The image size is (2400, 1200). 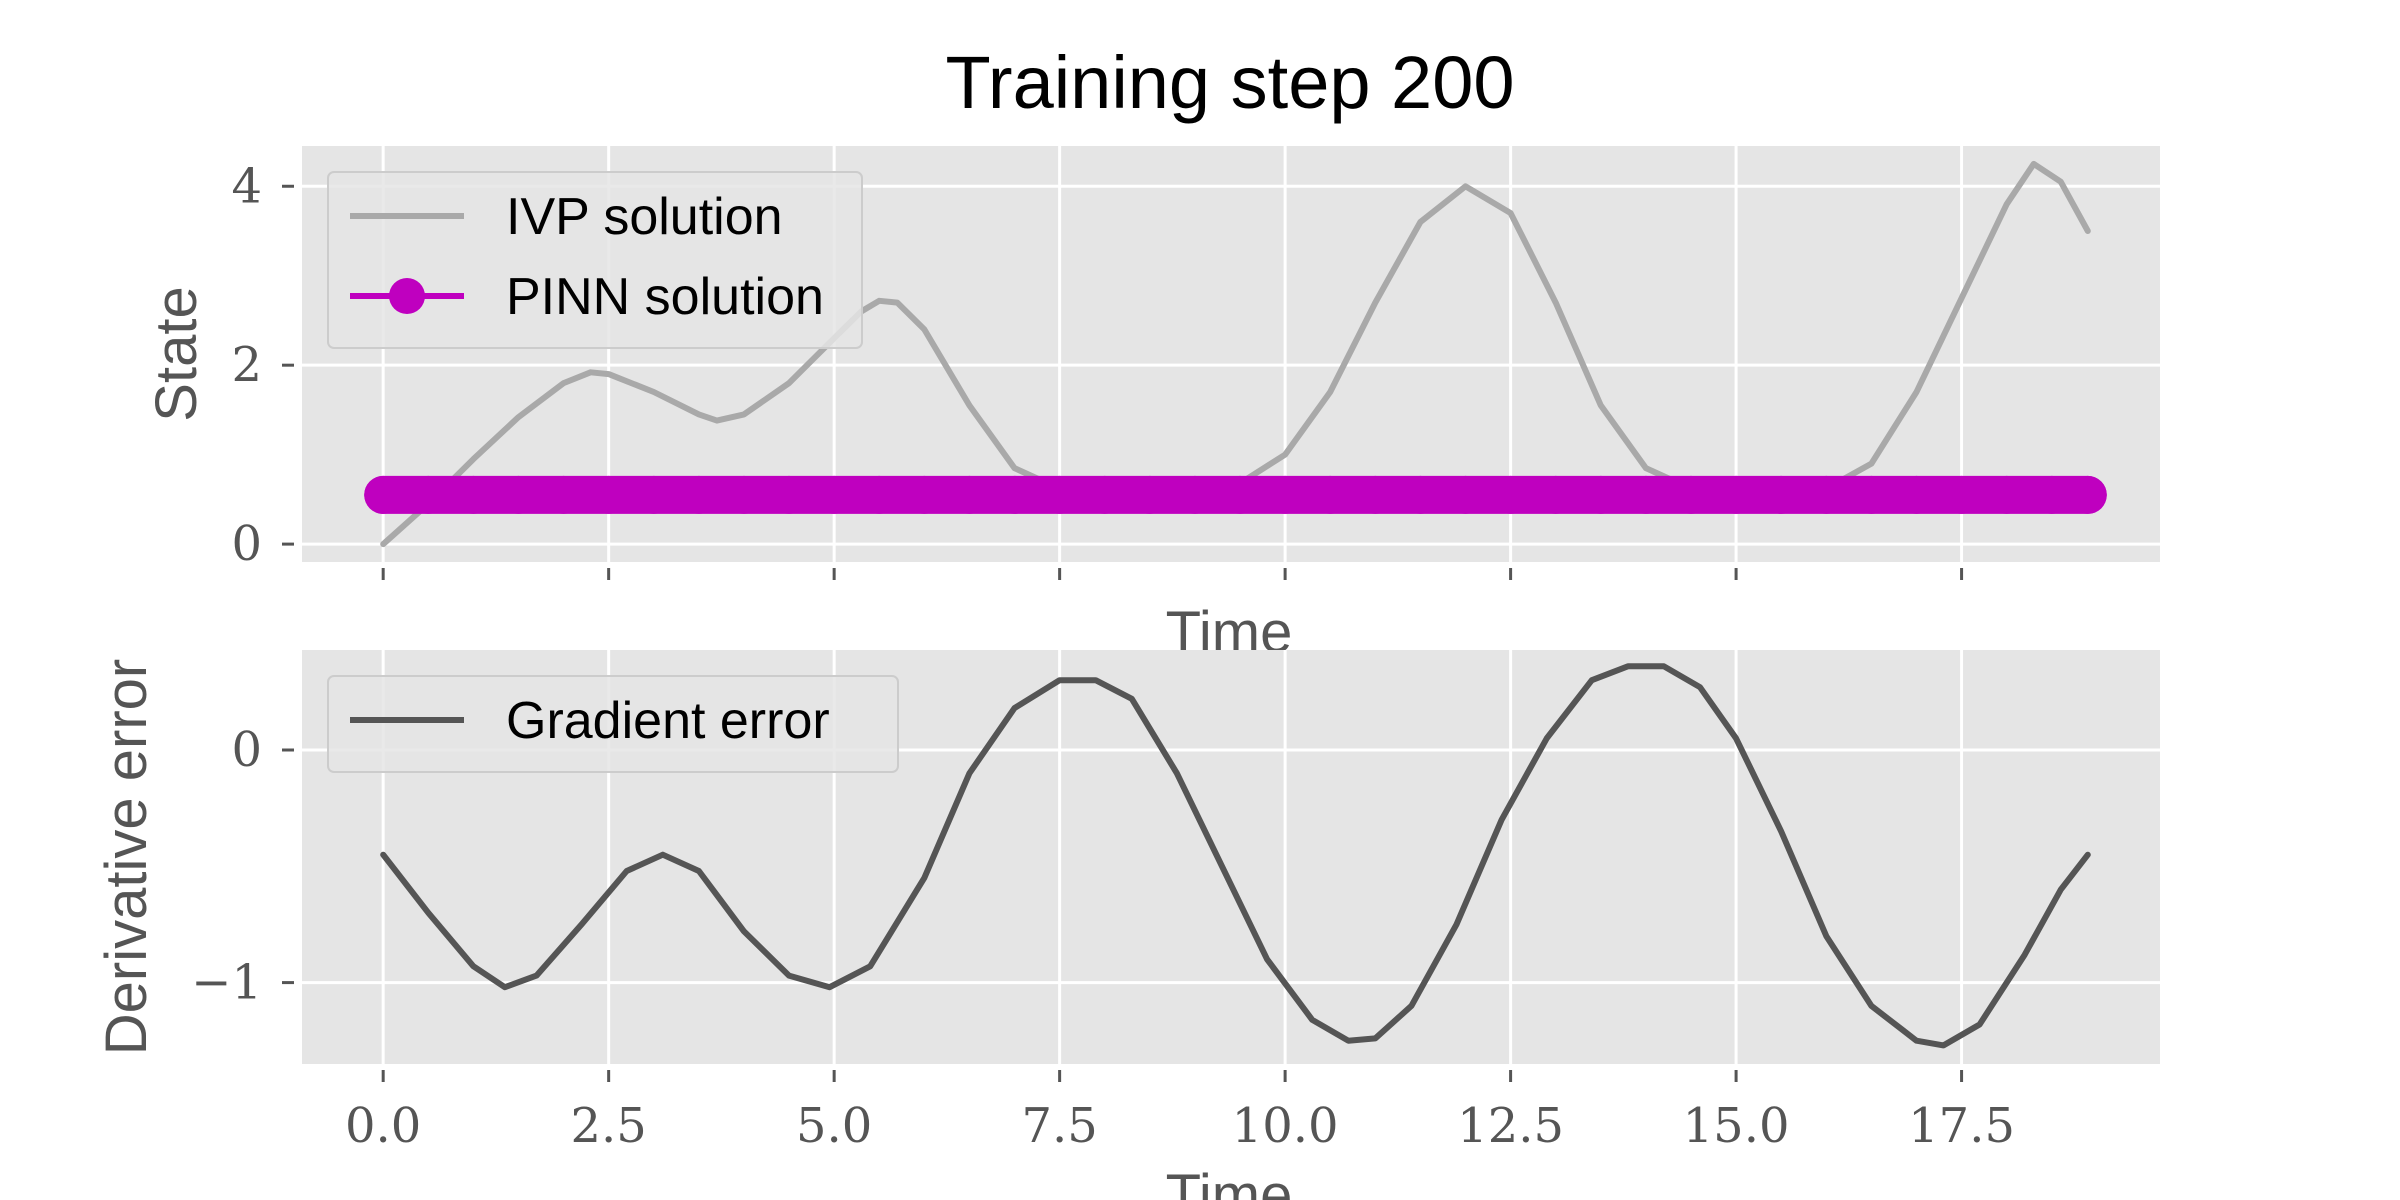 What do you see at coordinates (668, 721) in the screenshot?
I see `legend-label: Gradient error` at bounding box center [668, 721].